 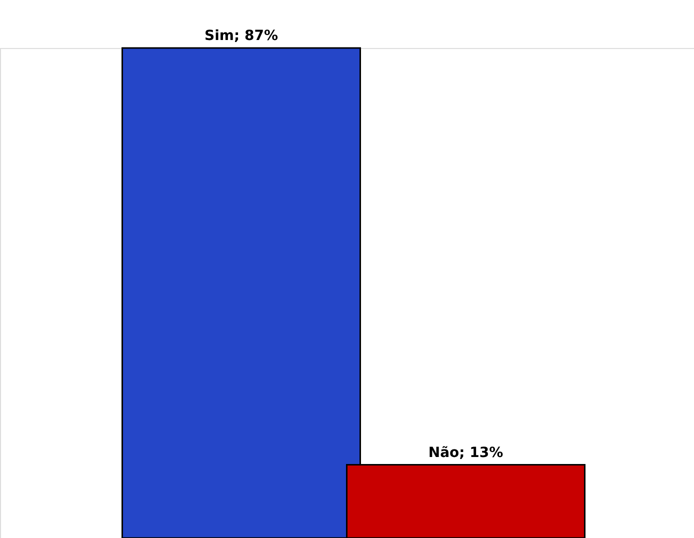 What do you see at coordinates (466, 452) in the screenshot?
I see `data-label: Não; 13%` at bounding box center [466, 452].